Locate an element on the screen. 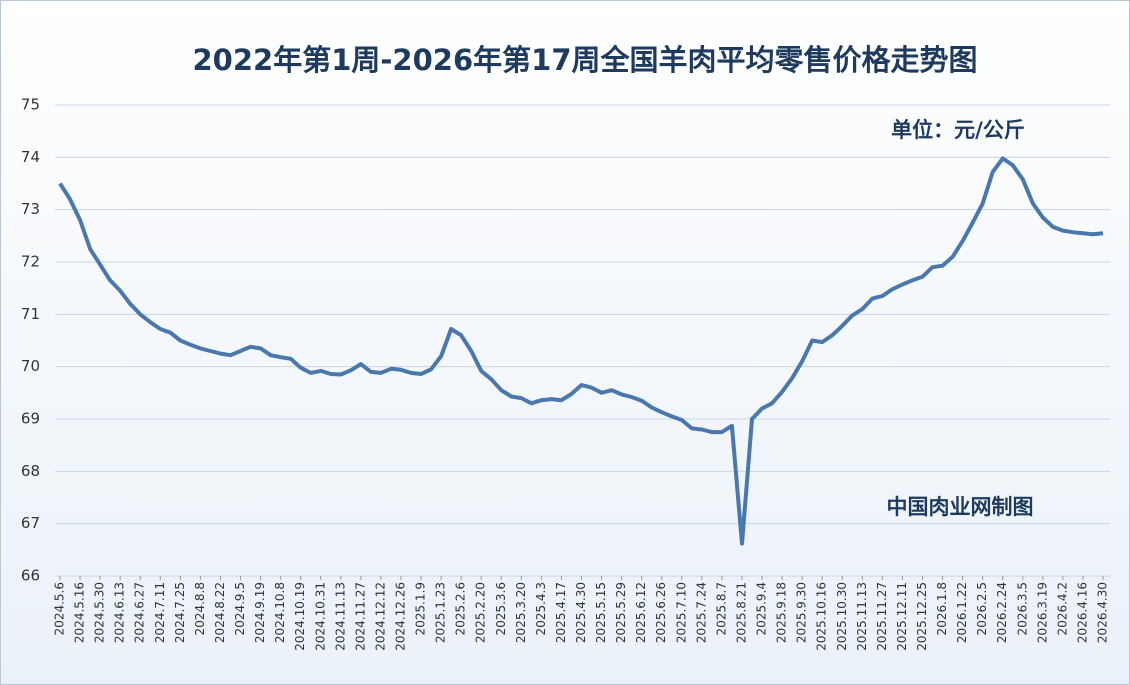  y-tick-label: 72 is located at coordinates (30, 262).